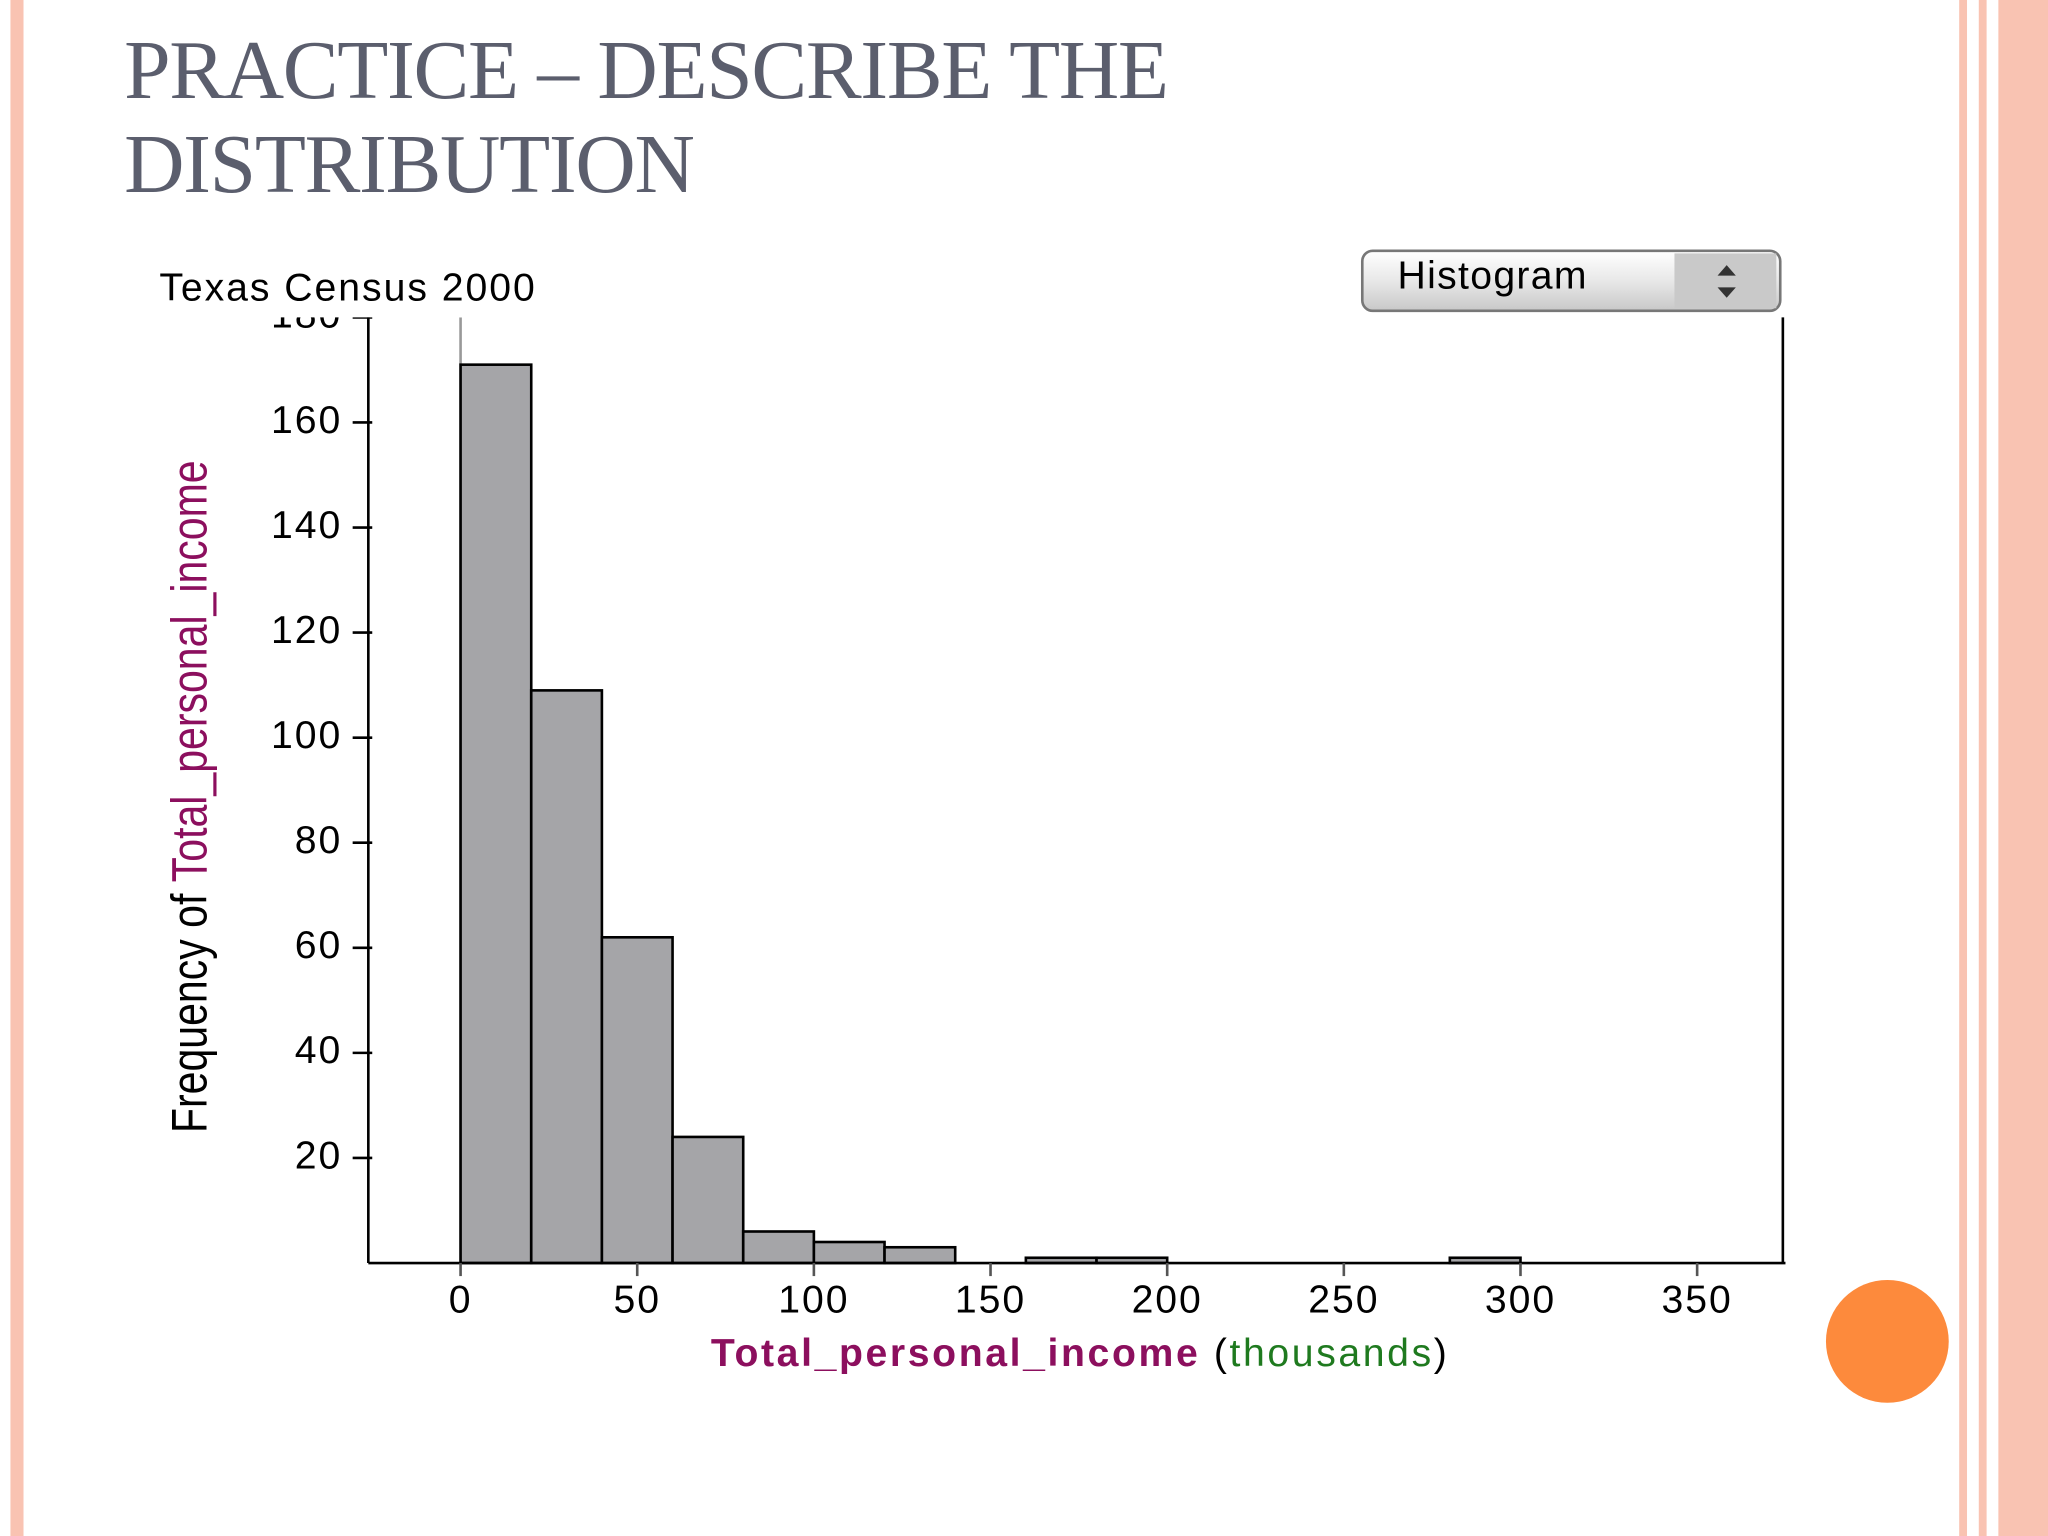 The width and height of the screenshot is (2048, 1536). What do you see at coordinates (306, 525) in the screenshot?
I see `y-tick-label: 140` at bounding box center [306, 525].